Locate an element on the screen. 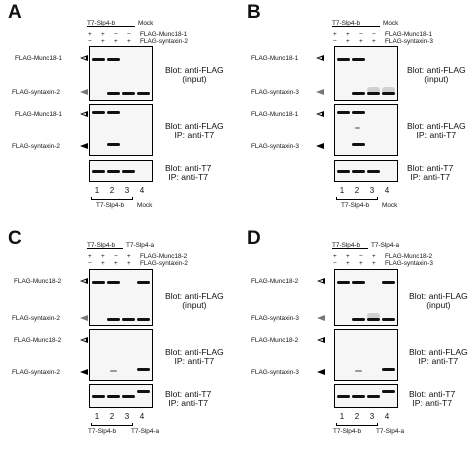  header-bracket is located at coordinates (105, 248).